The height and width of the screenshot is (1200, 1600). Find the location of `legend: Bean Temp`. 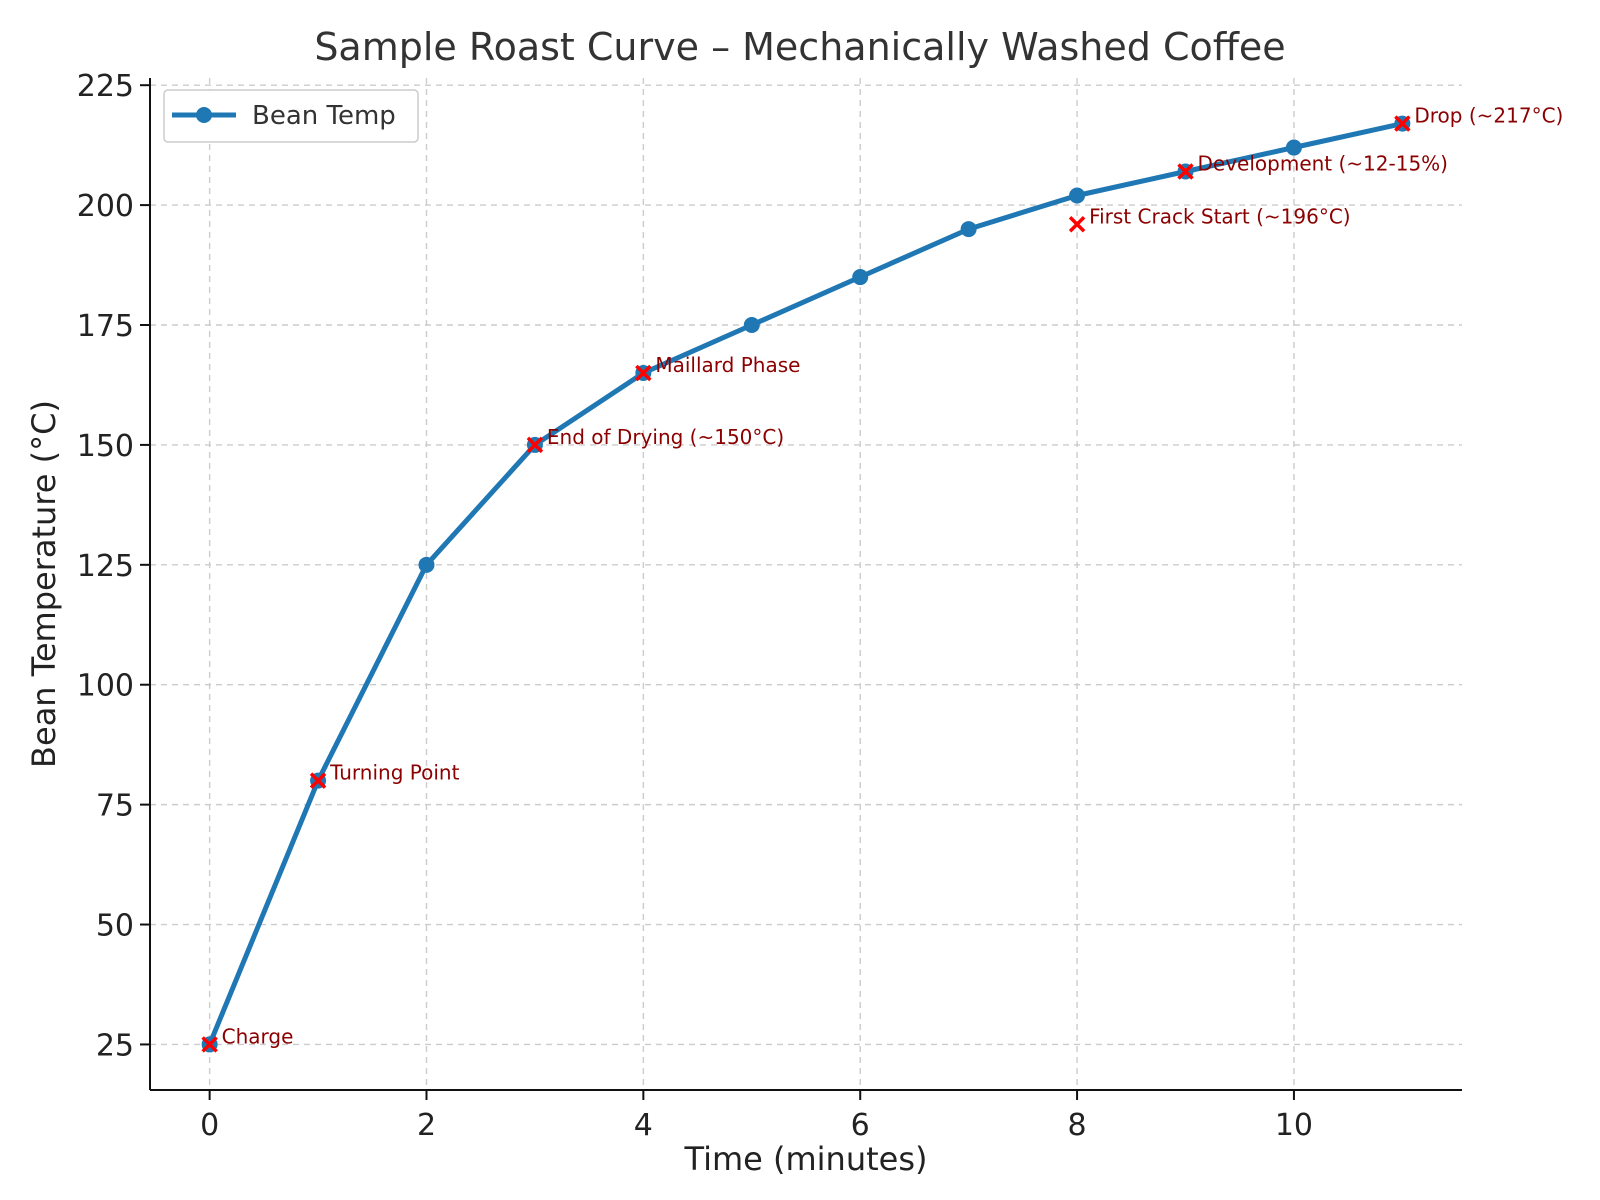

legend: Bean Temp is located at coordinates (291, 116).